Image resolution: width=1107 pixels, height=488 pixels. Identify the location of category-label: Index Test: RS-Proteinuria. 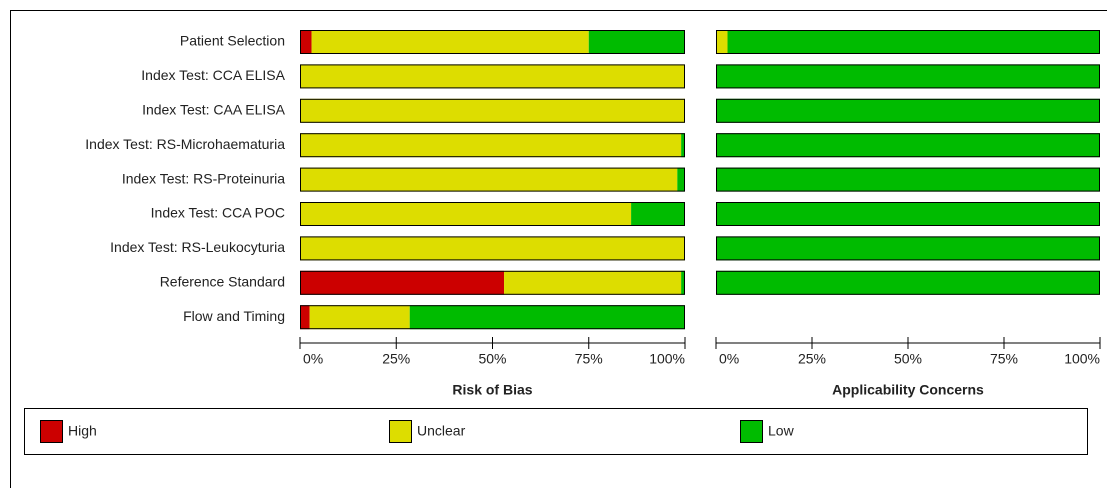
(203, 178).